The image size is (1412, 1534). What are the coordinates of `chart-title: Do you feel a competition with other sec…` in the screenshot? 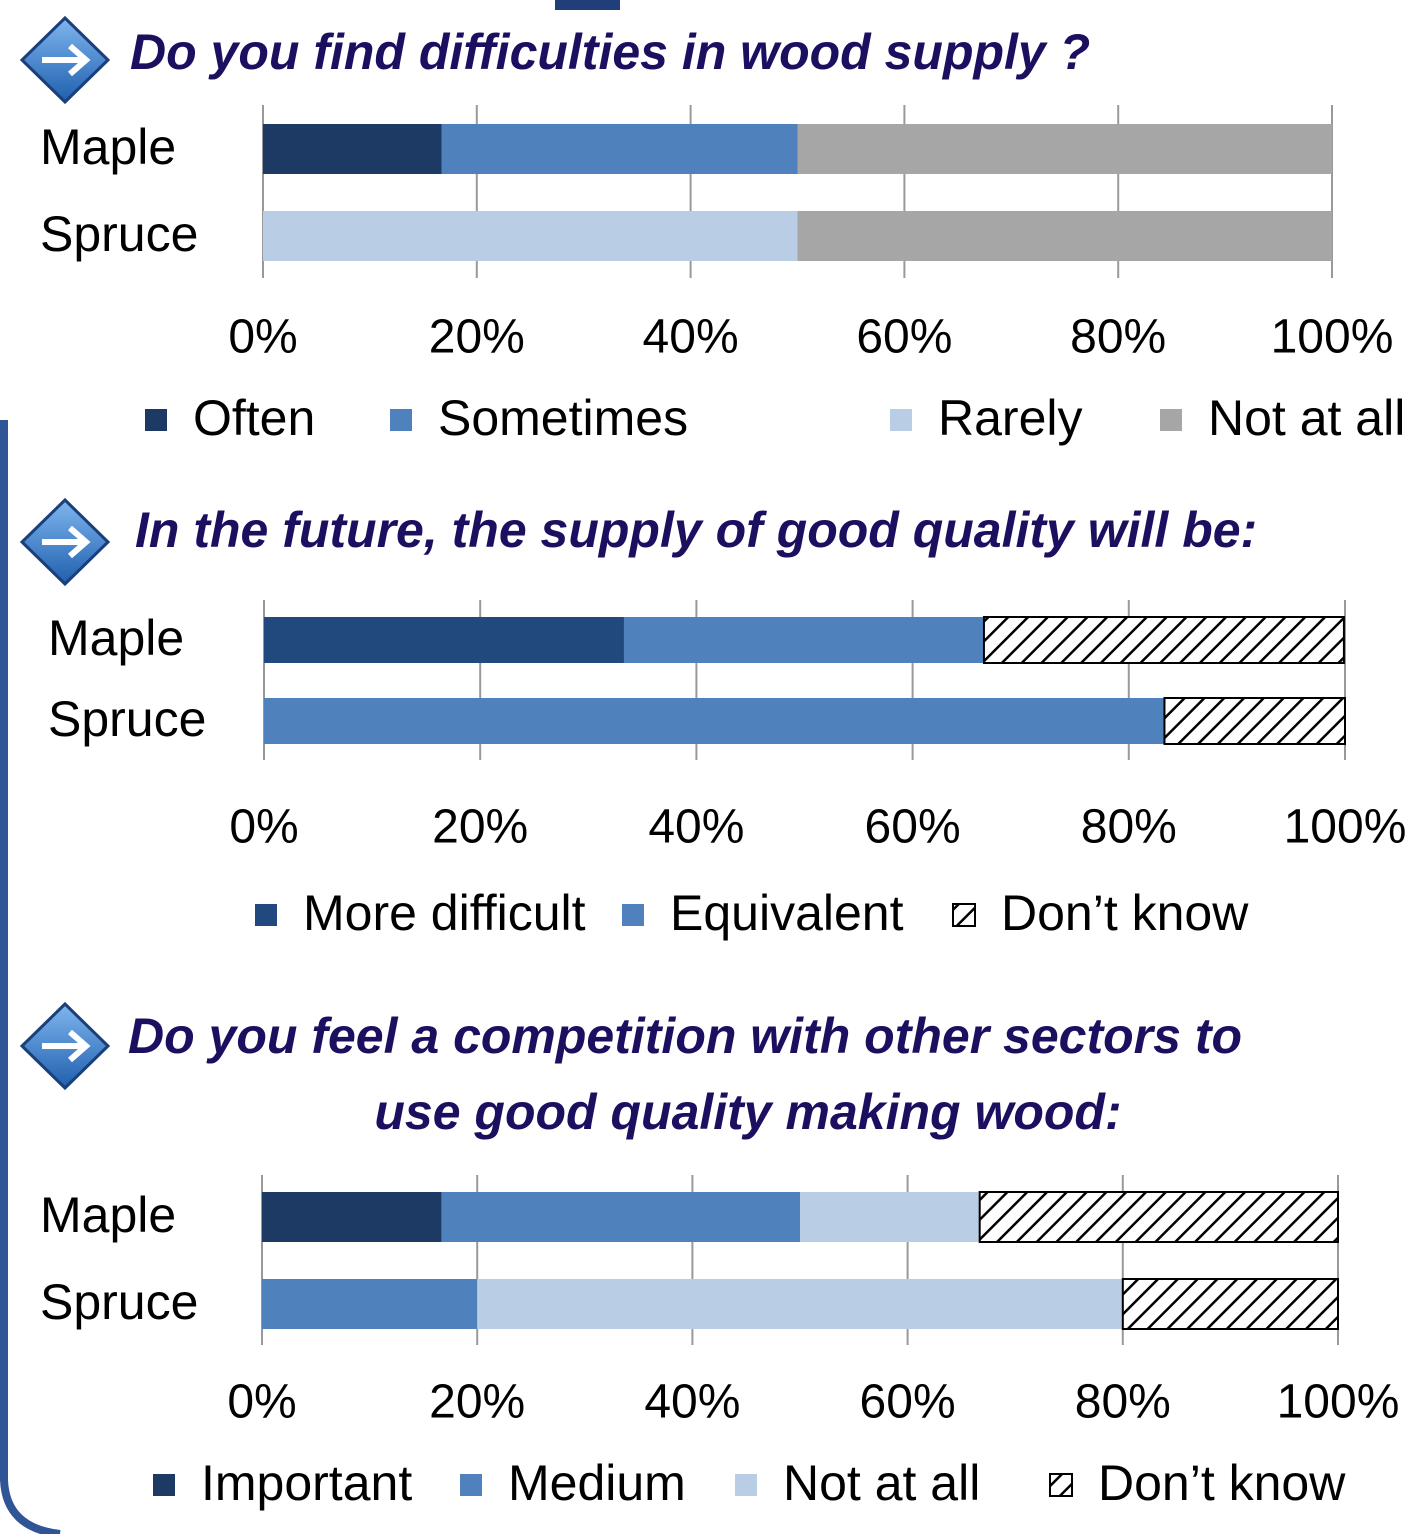 It's located at (685, 1036).